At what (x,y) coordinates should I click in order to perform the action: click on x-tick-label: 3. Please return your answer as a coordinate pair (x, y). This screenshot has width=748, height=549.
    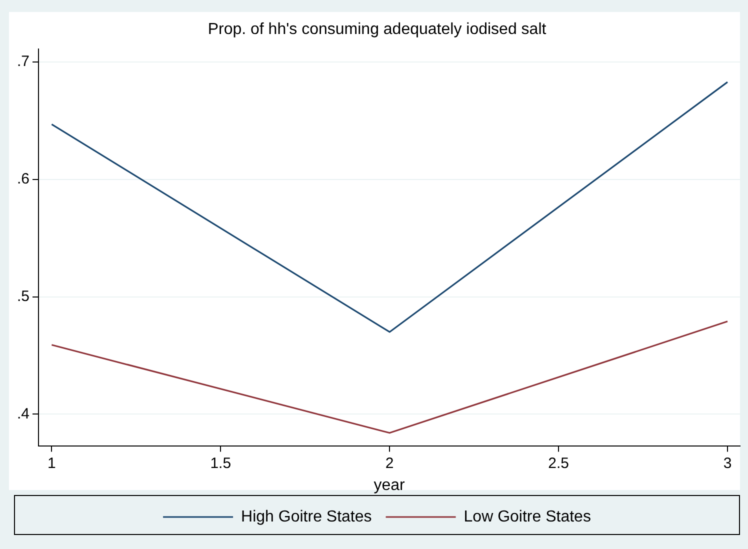
    Looking at the image, I should click on (727, 463).